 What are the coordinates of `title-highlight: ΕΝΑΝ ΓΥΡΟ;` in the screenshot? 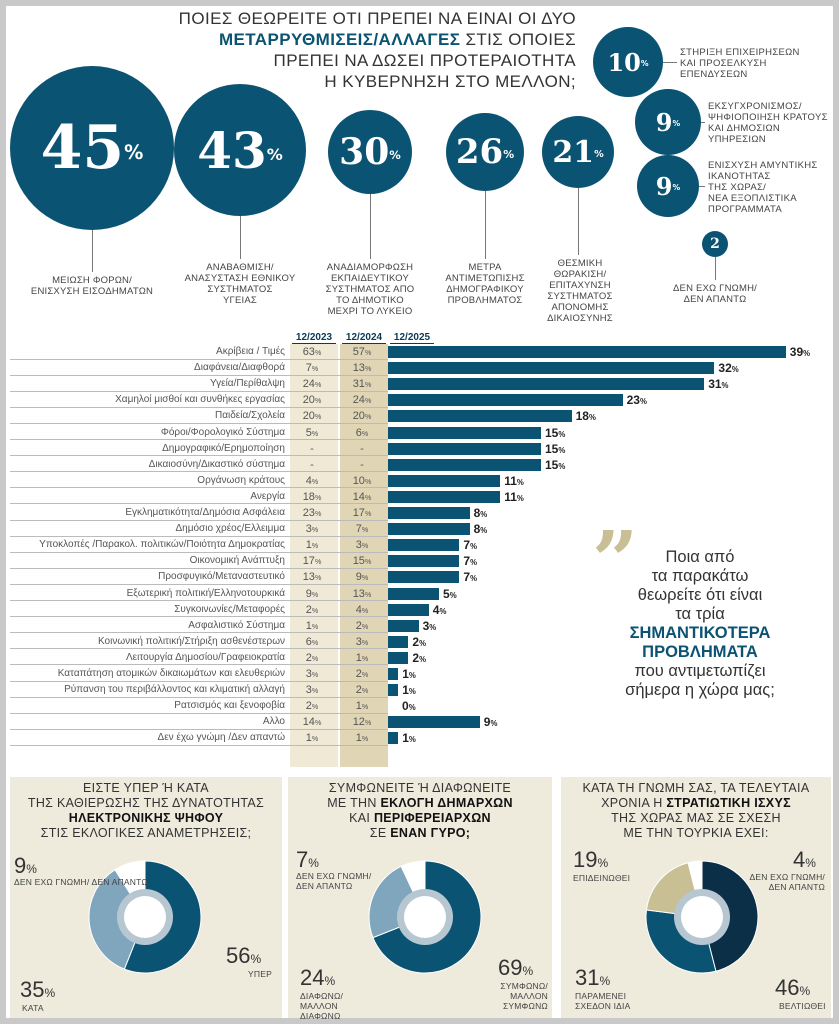 It's located at (430, 833).